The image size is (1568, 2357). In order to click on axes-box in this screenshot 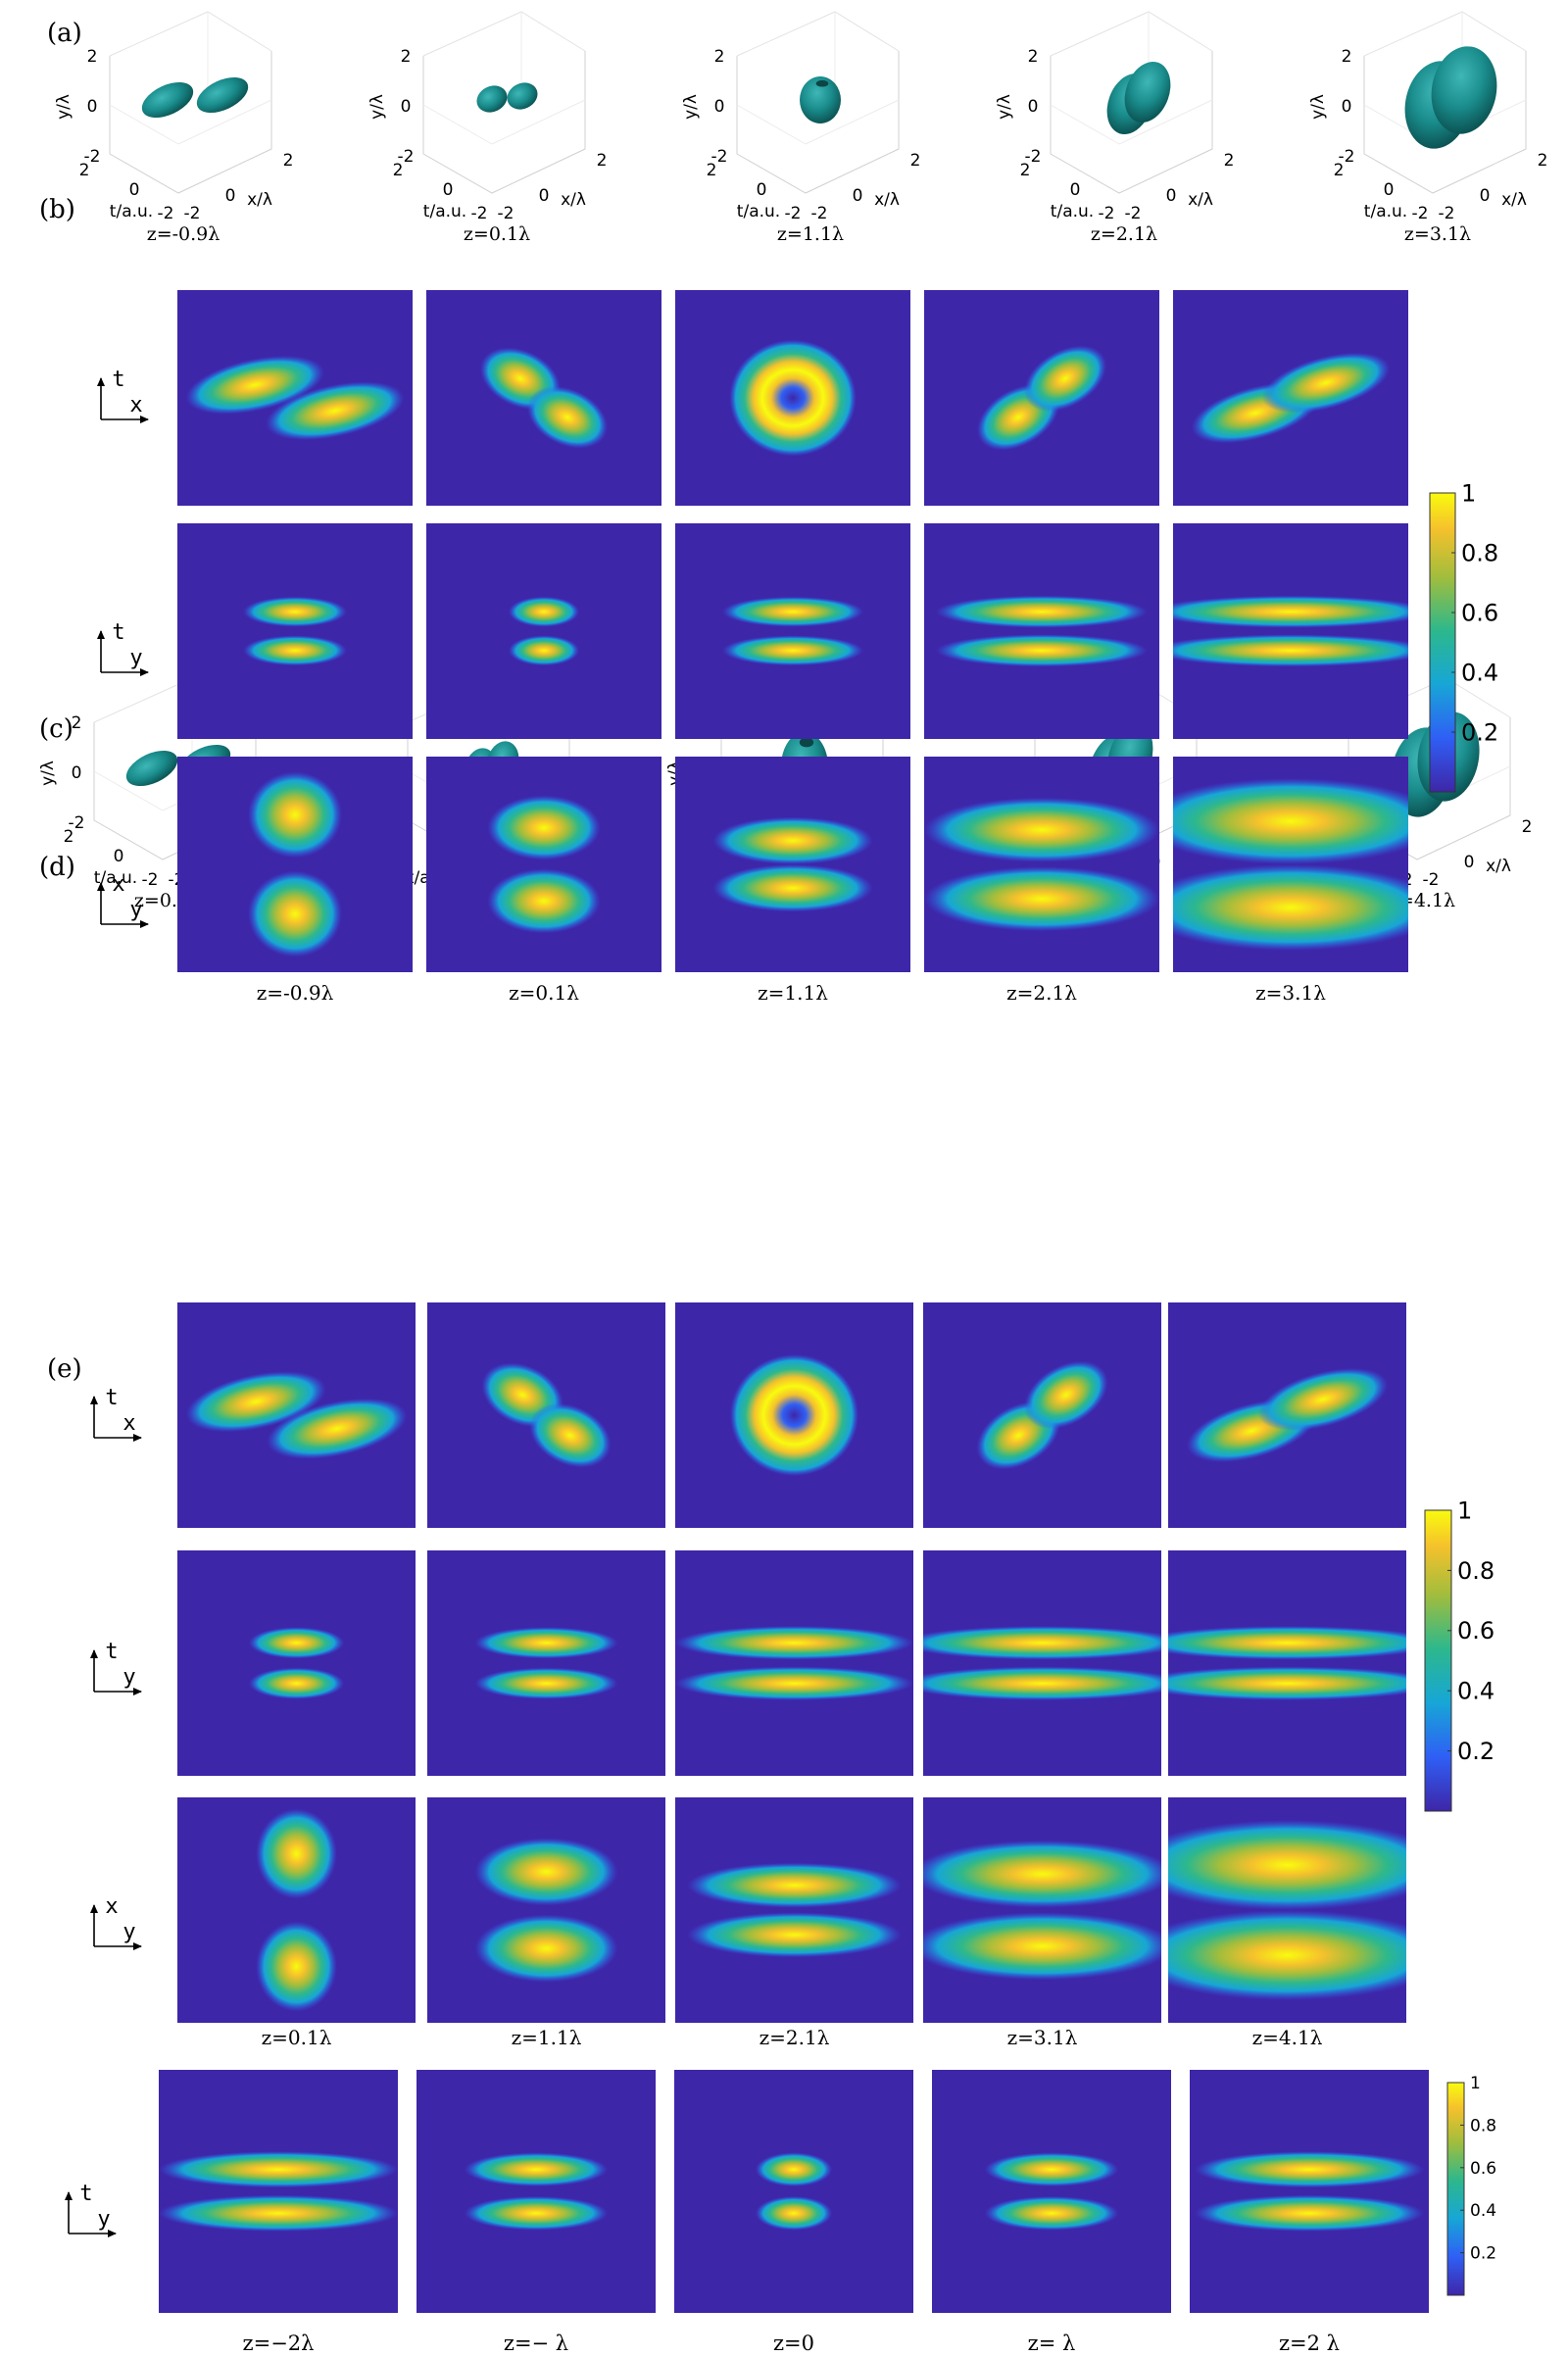, I will do `click(1131, 34)`.